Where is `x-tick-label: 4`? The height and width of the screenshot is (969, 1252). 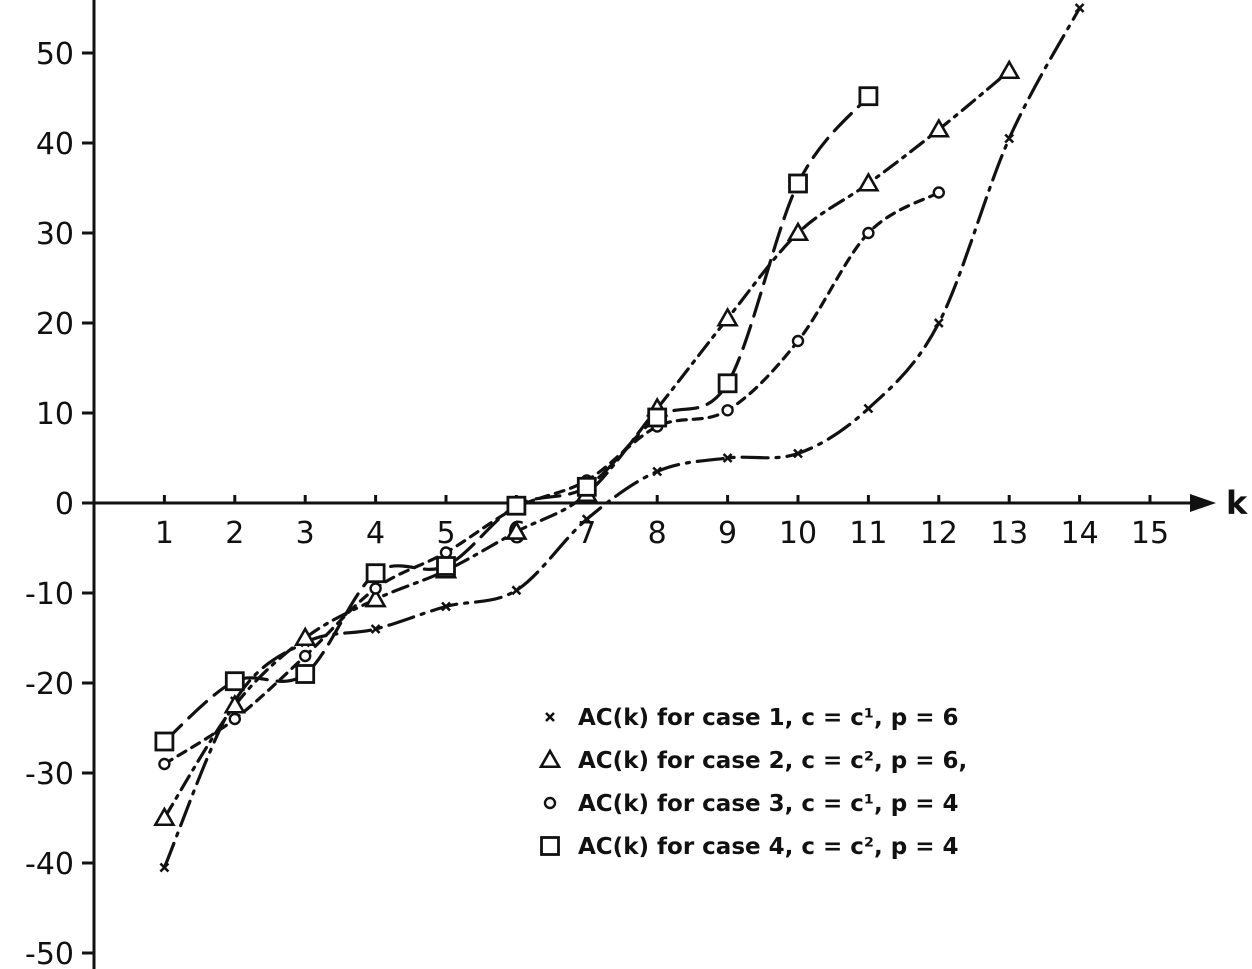 x-tick-label: 4 is located at coordinates (375, 533).